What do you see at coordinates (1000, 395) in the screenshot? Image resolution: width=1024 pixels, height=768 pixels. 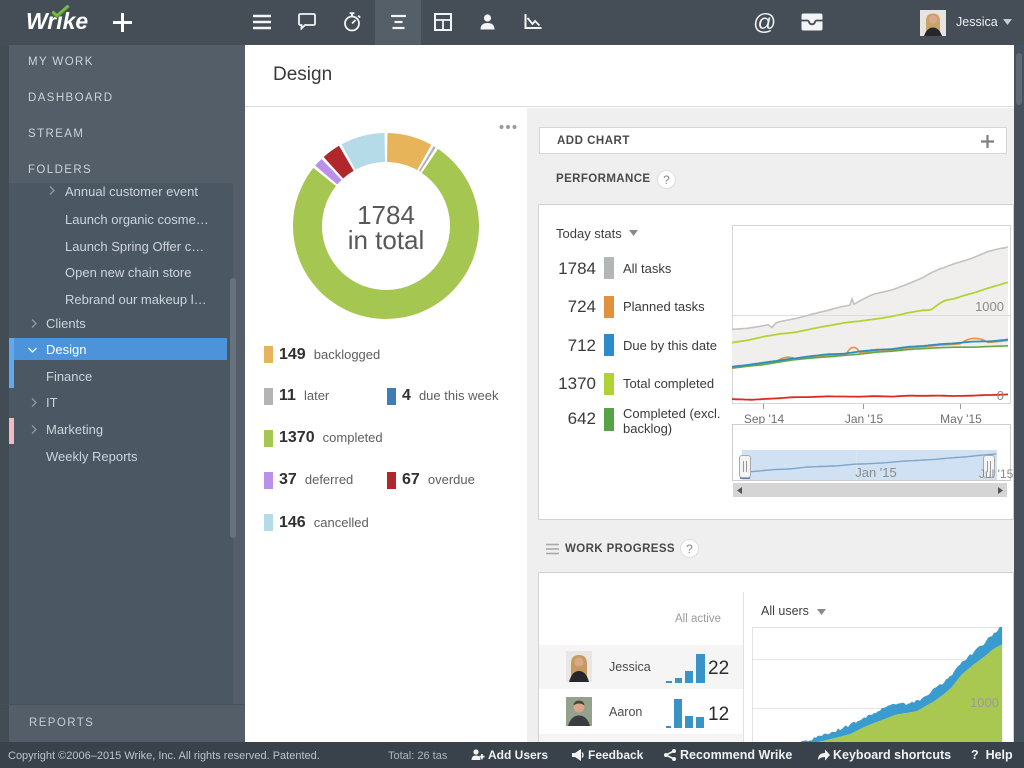 I see `svg-text: 0` at bounding box center [1000, 395].